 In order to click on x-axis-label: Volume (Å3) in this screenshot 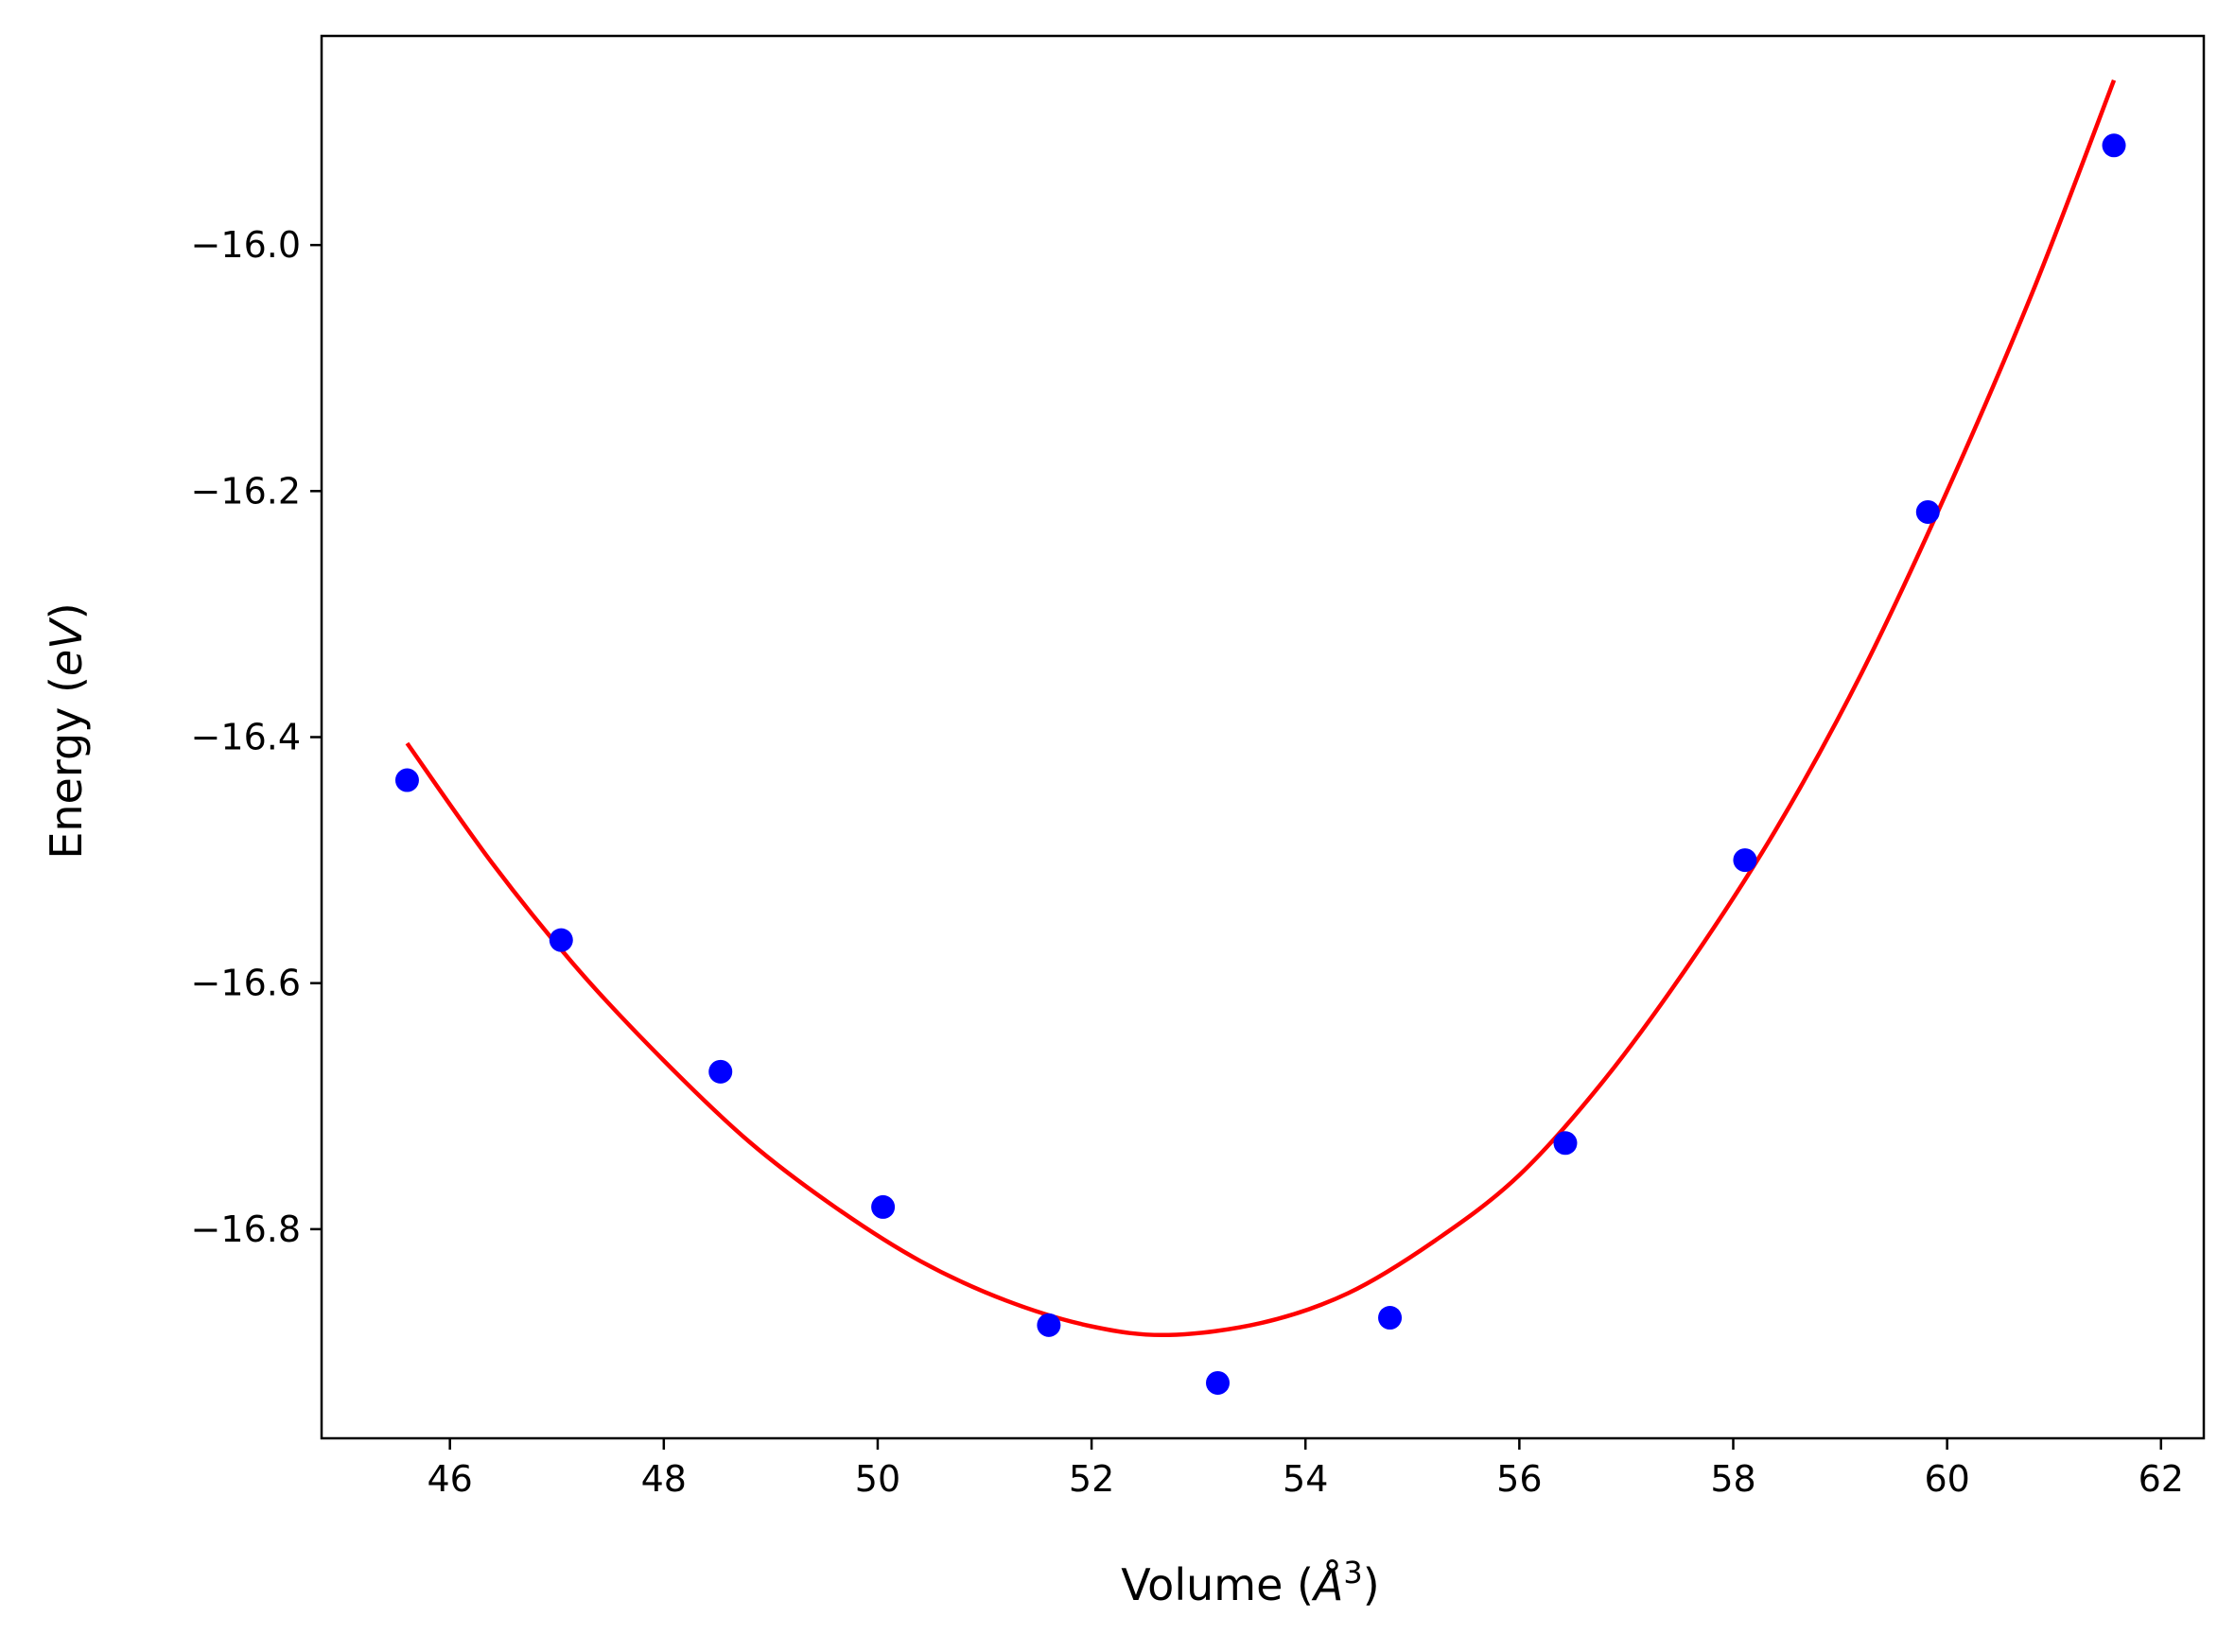, I will do `click(1250, 1583)`.